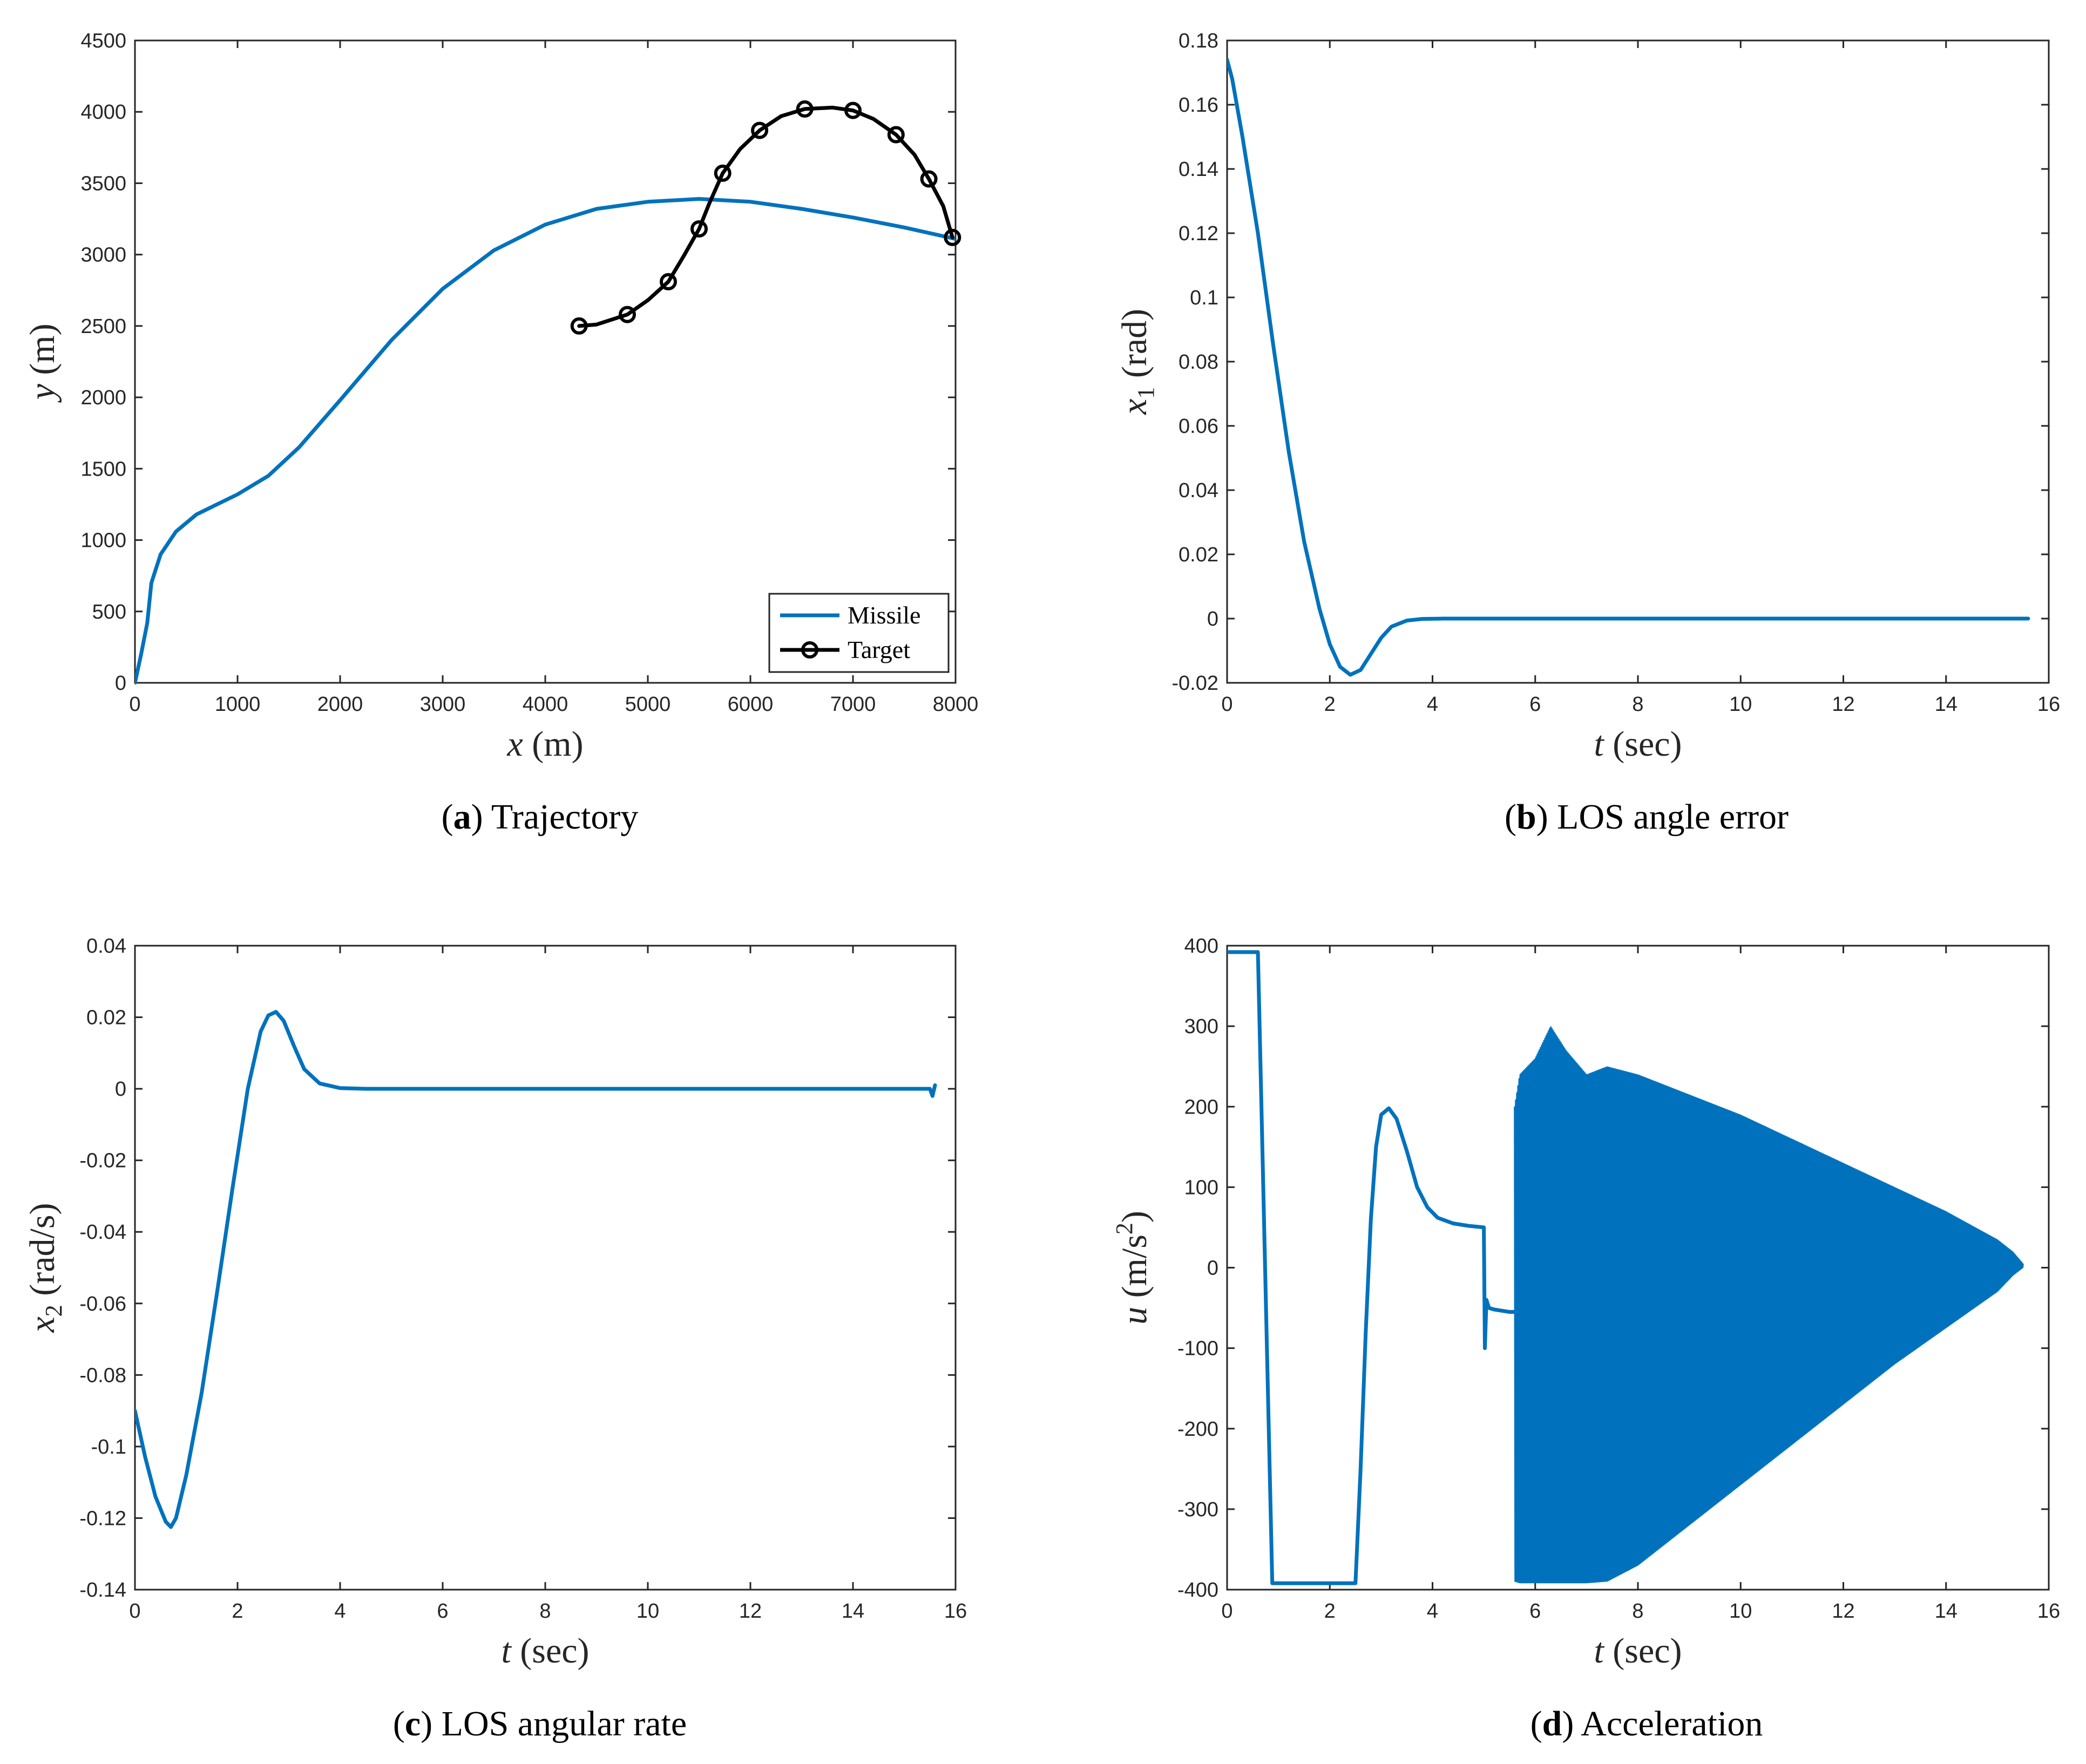  What do you see at coordinates (1146, 393) in the screenshot?
I see `y-axis-subscript: 1` at bounding box center [1146, 393].